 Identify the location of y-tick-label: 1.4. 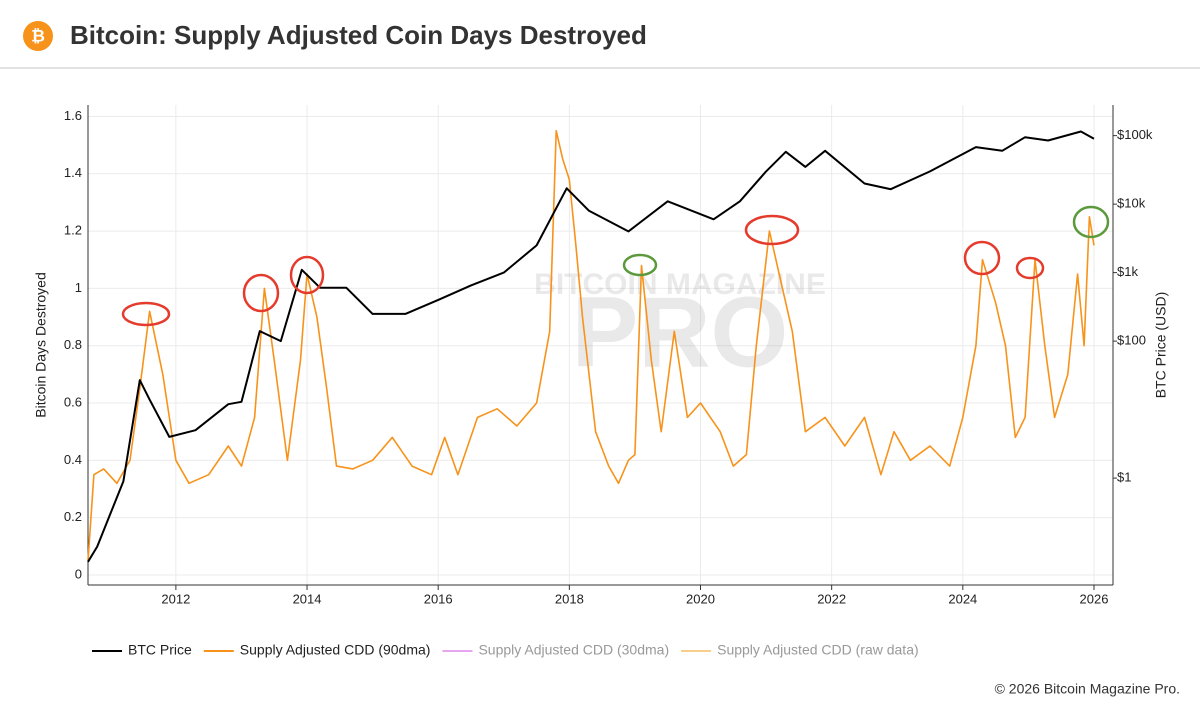
(73, 172).